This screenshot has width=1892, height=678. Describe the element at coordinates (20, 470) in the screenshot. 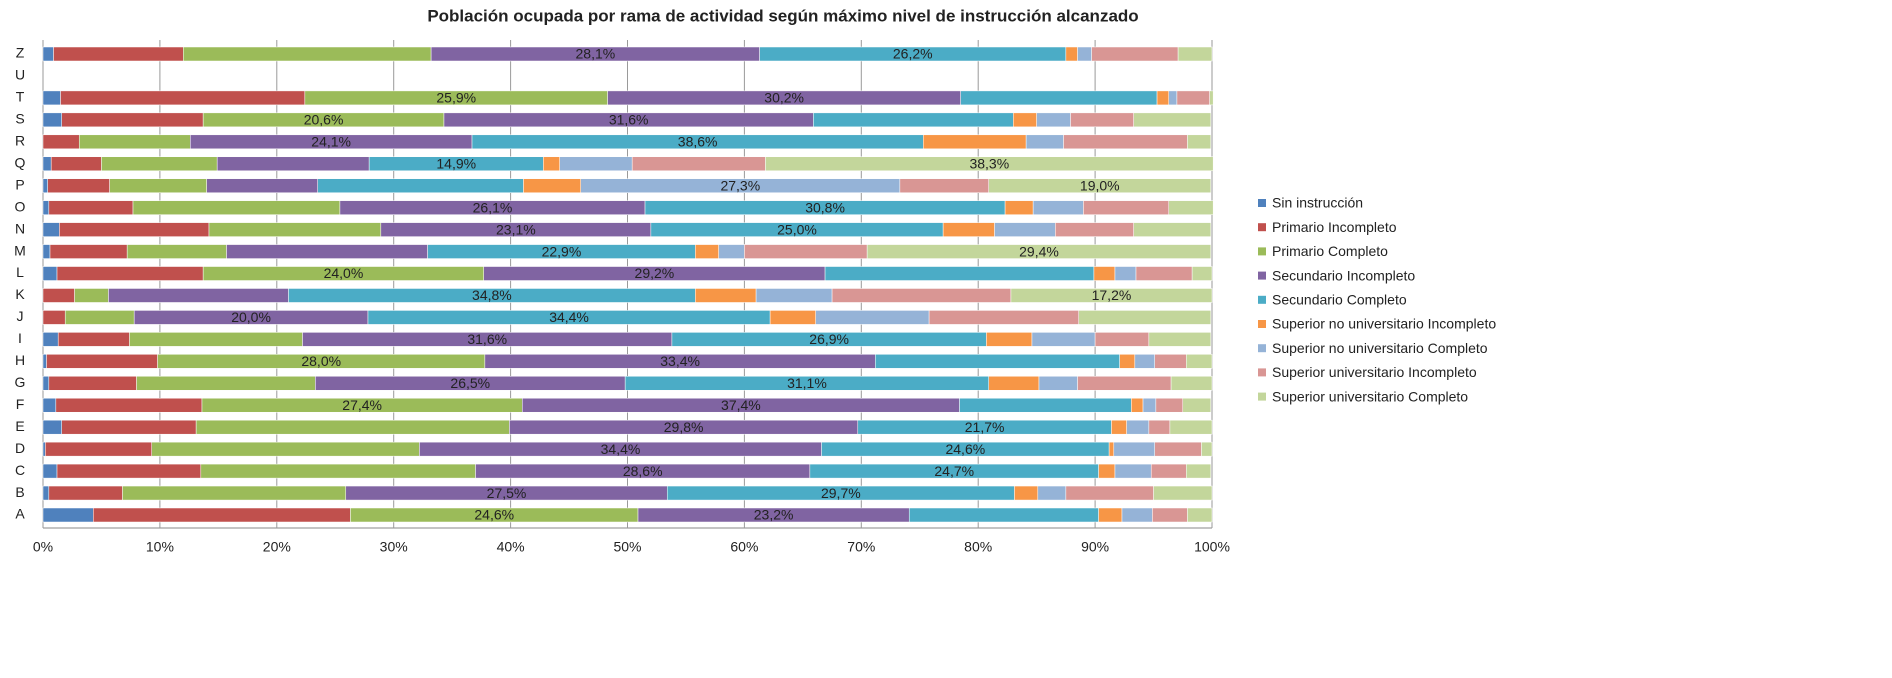

I see `y-tick-label: C` at that location.